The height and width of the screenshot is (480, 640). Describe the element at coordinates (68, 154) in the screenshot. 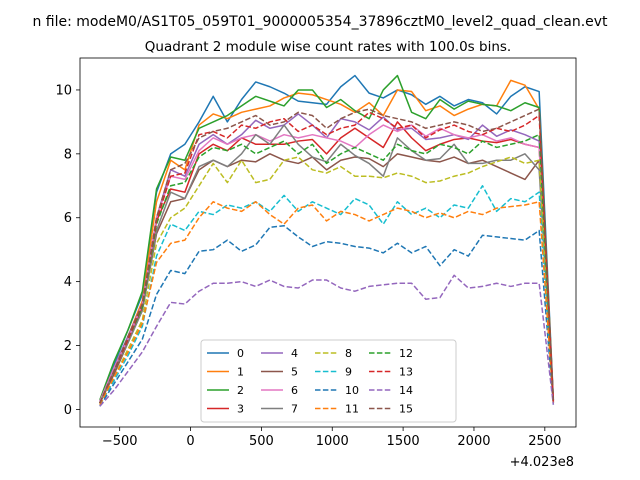

I see `y-tick-label: 8` at that location.